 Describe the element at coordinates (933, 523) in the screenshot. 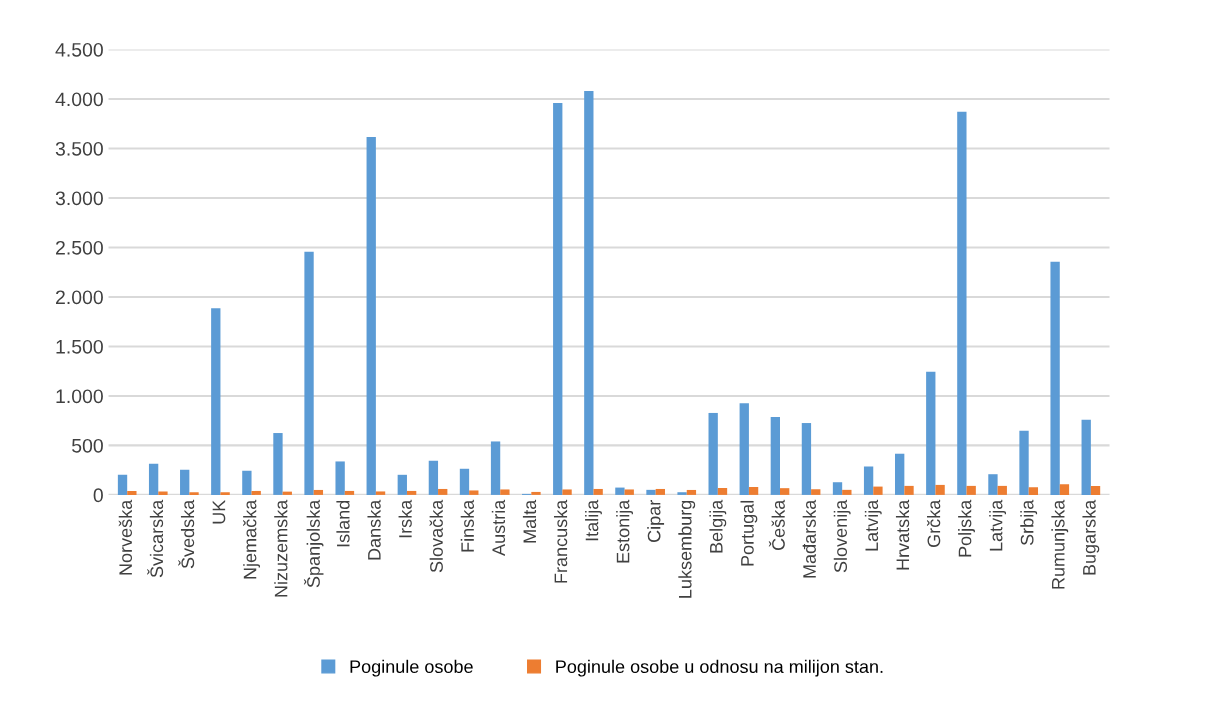

I see `x-tick-label: Grčka` at that location.